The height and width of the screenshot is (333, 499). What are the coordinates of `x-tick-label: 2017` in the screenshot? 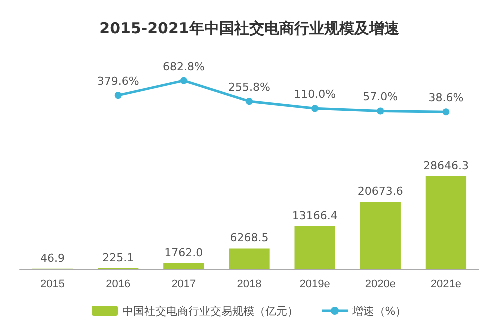 It's located at (184, 284).